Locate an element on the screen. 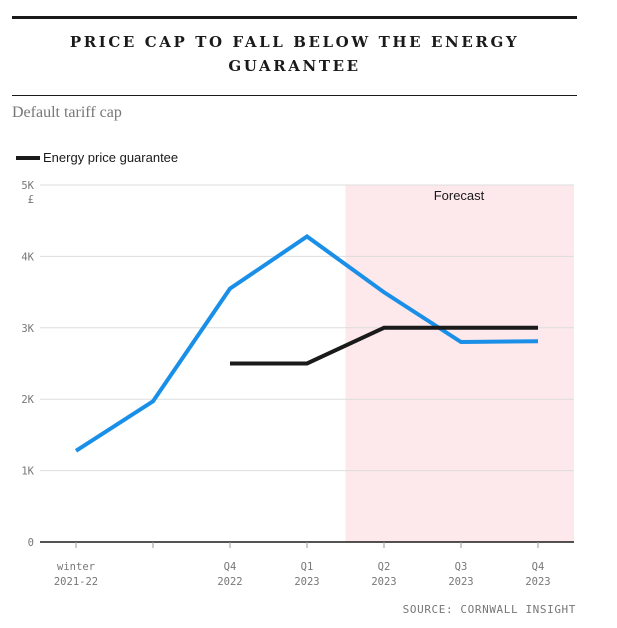 The height and width of the screenshot is (628, 617). y-tick-label-1k: 1K is located at coordinates (27, 472).